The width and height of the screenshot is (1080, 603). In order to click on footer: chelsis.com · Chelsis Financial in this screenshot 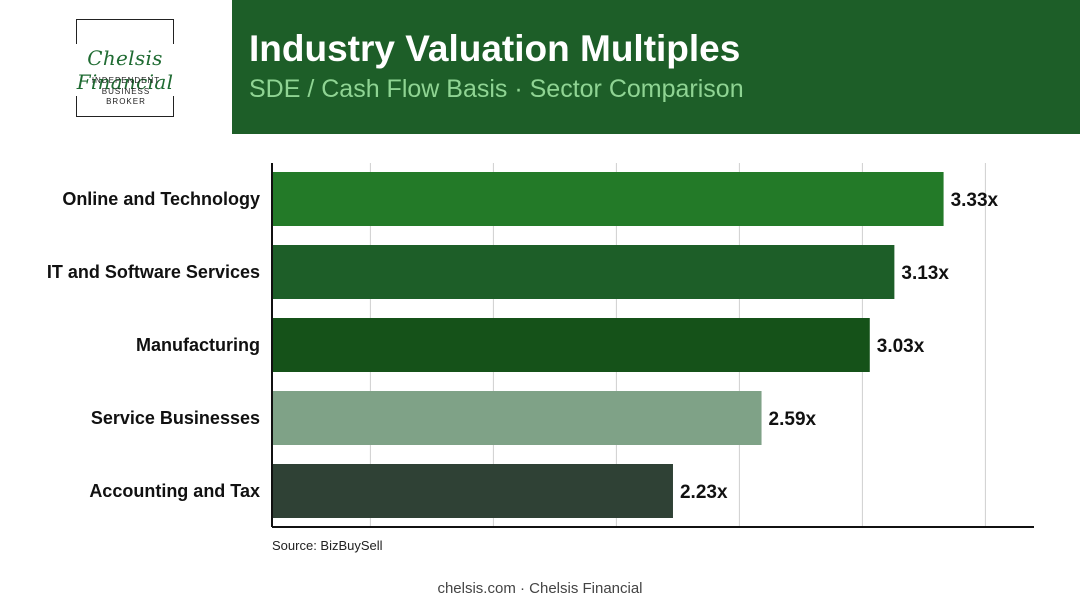, I will do `click(540, 588)`.